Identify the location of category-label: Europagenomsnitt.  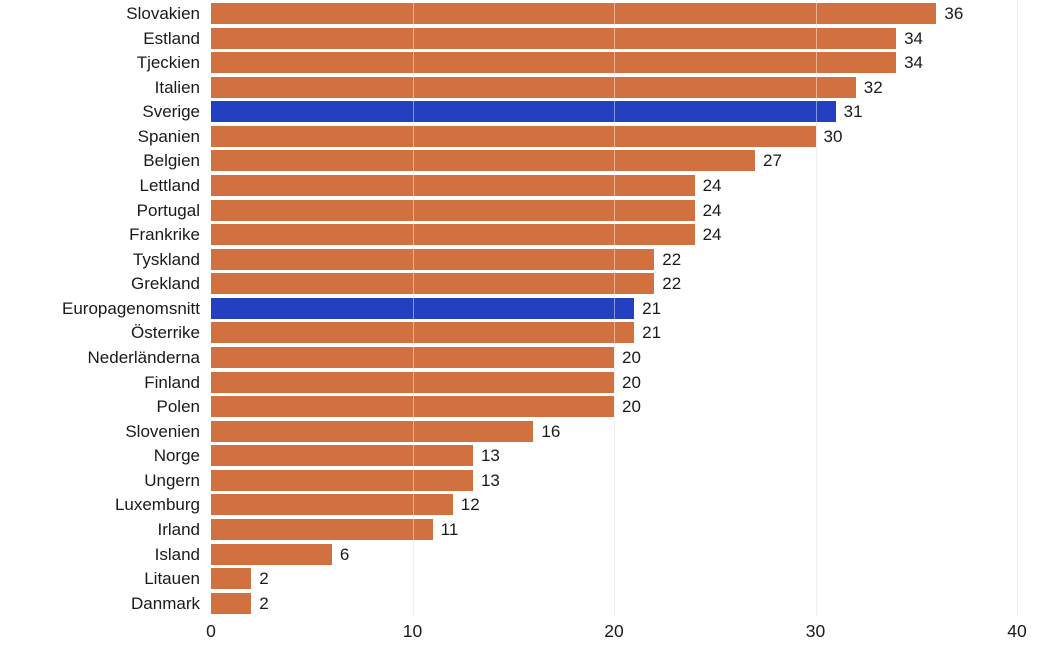
(131, 308).